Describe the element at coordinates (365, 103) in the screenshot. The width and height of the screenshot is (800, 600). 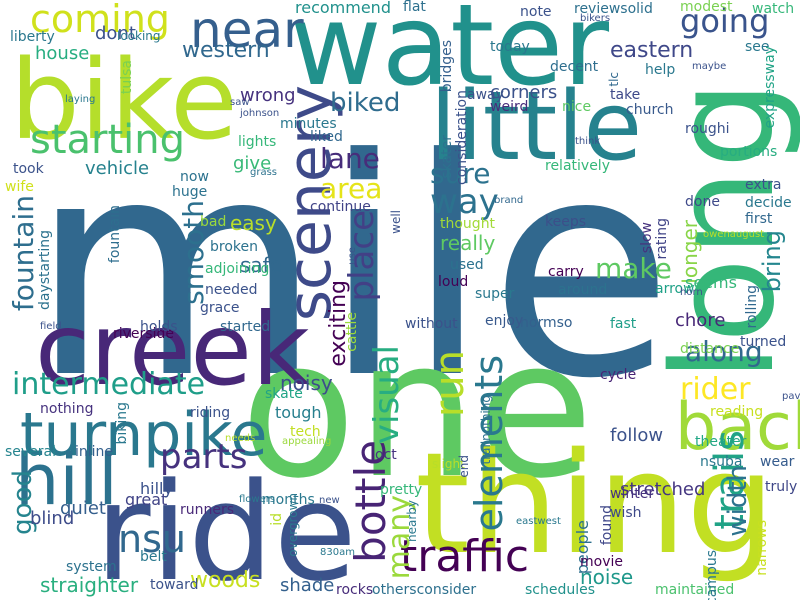
I see `word-biked: biked` at that location.